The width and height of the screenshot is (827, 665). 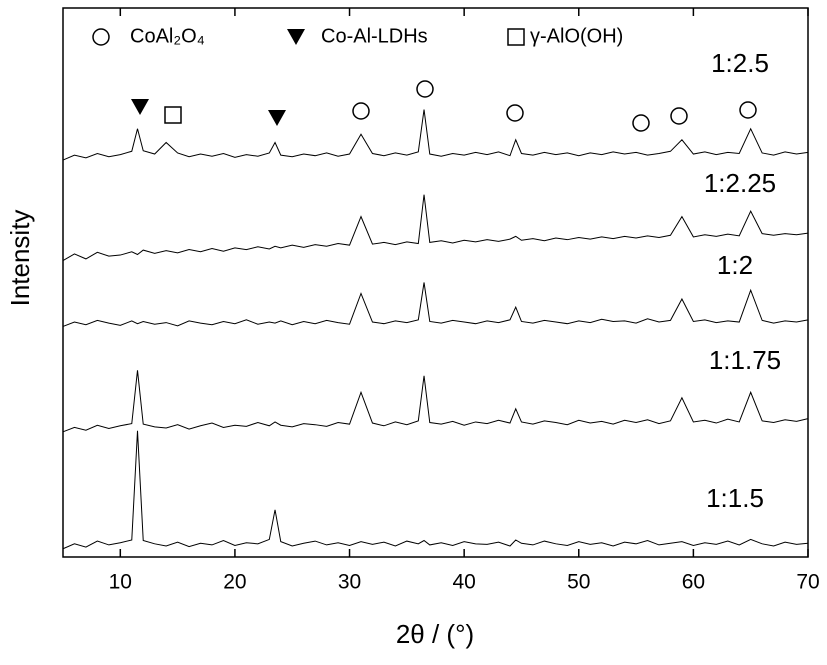 What do you see at coordinates (463, 582) in the screenshot?
I see `x-tick-label: 40` at bounding box center [463, 582].